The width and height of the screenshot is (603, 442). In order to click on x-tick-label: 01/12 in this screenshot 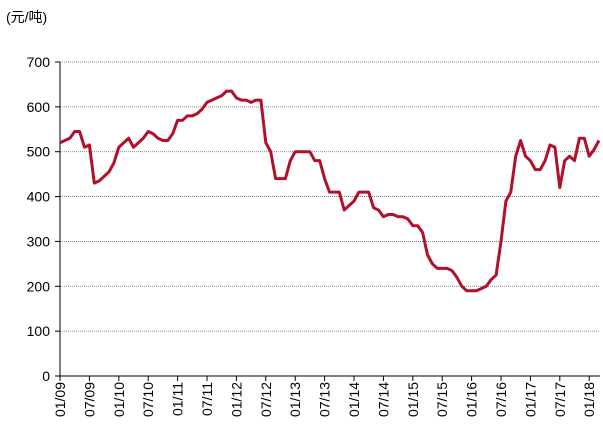, I will do `click(236, 399)`.